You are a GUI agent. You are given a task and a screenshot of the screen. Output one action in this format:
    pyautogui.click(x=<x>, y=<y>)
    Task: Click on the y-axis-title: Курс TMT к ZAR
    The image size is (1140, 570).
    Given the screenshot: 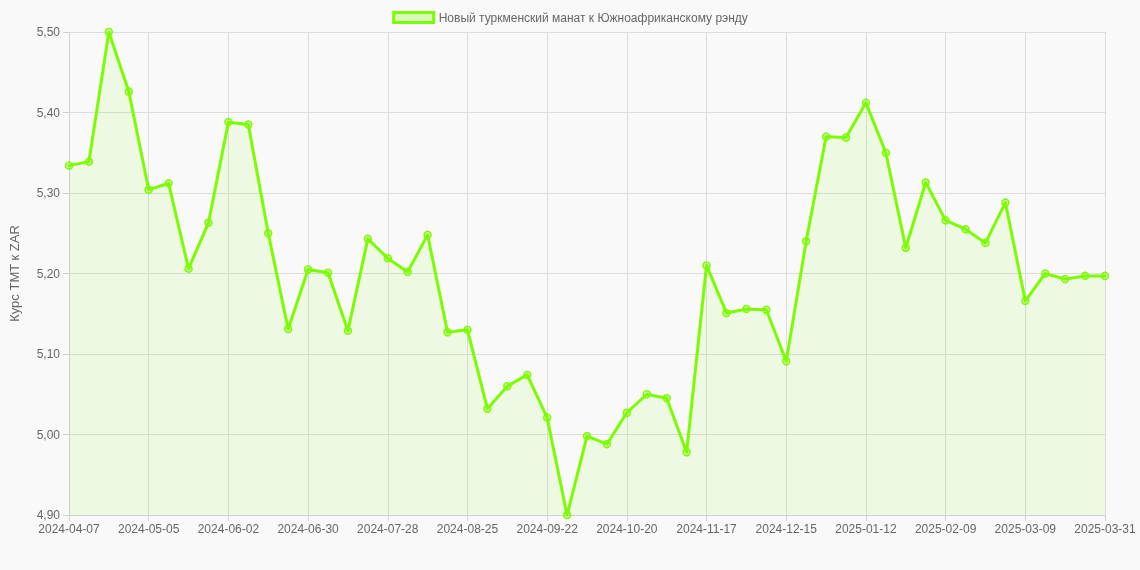 What is the action you would take?
    pyautogui.click(x=14, y=273)
    